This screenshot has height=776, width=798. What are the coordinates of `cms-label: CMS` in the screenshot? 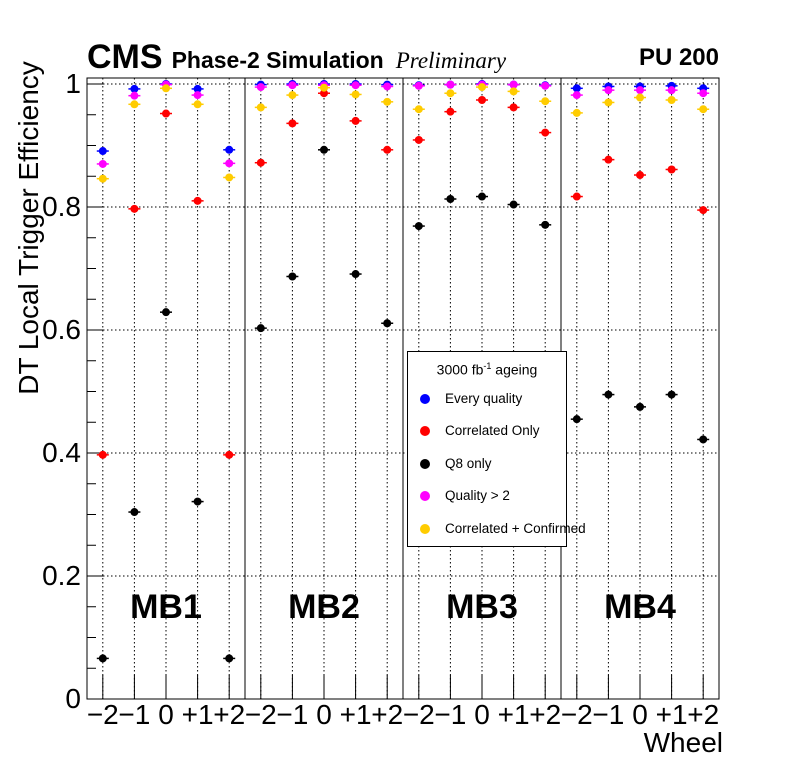 It's located at (125, 57).